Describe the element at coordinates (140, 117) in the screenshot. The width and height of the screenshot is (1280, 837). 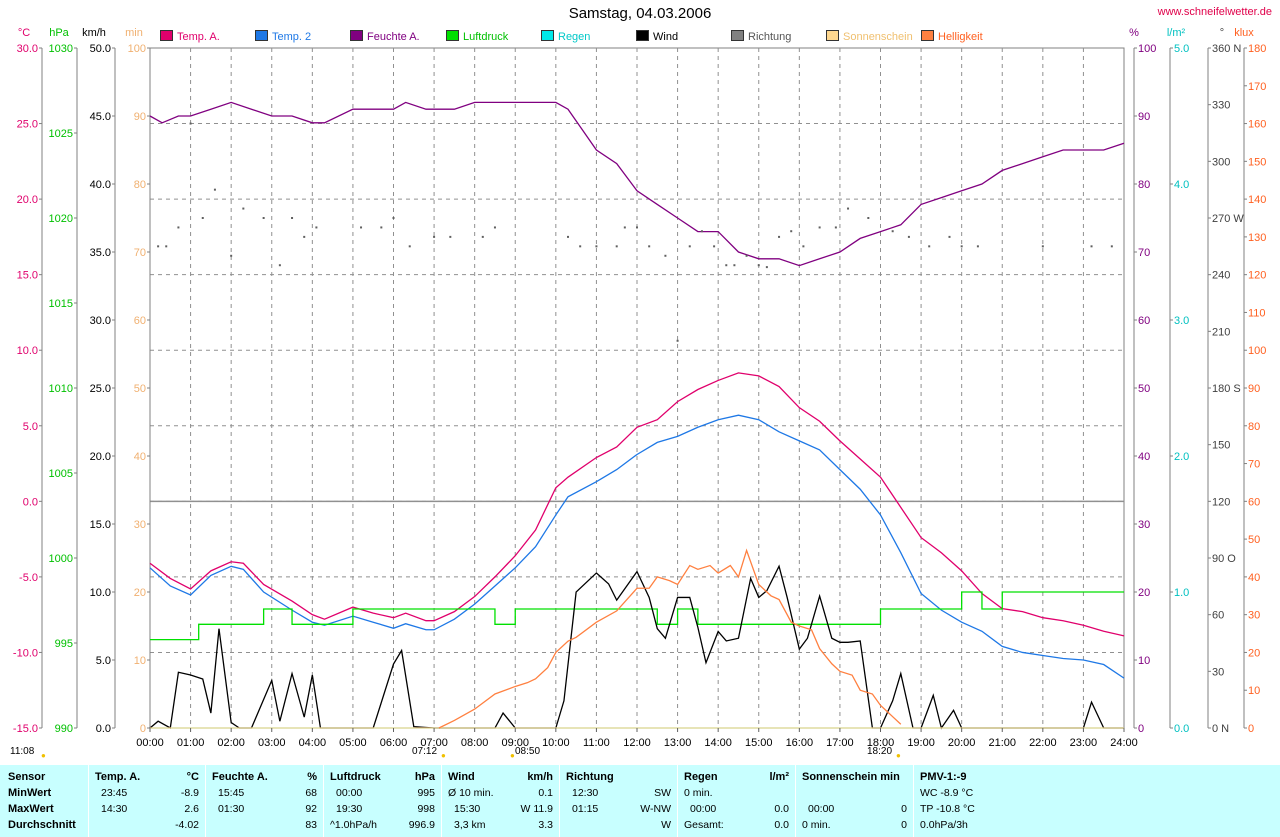
I see `sun-tick-label: 90` at that location.